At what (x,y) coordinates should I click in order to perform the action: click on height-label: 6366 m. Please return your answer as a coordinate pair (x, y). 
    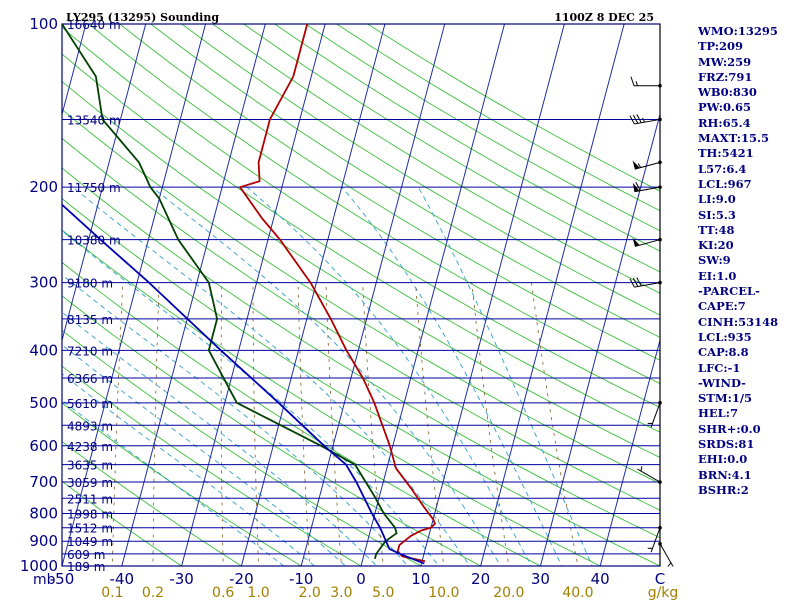
    Looking at the image, I should click on (90, 379).